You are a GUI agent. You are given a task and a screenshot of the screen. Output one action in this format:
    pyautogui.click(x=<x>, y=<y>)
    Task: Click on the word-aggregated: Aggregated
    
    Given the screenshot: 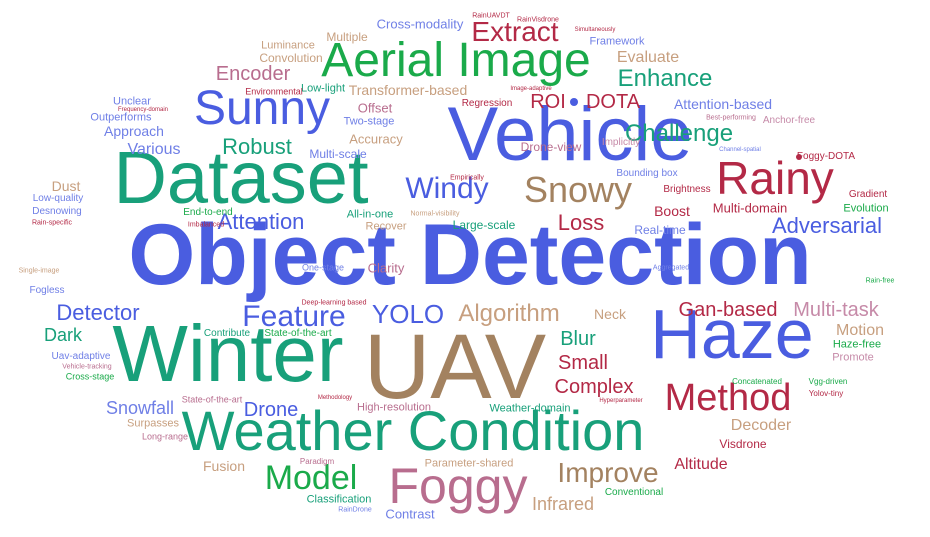 What is the action you would take?
    pyautogui.click(x=671, y=268)
    